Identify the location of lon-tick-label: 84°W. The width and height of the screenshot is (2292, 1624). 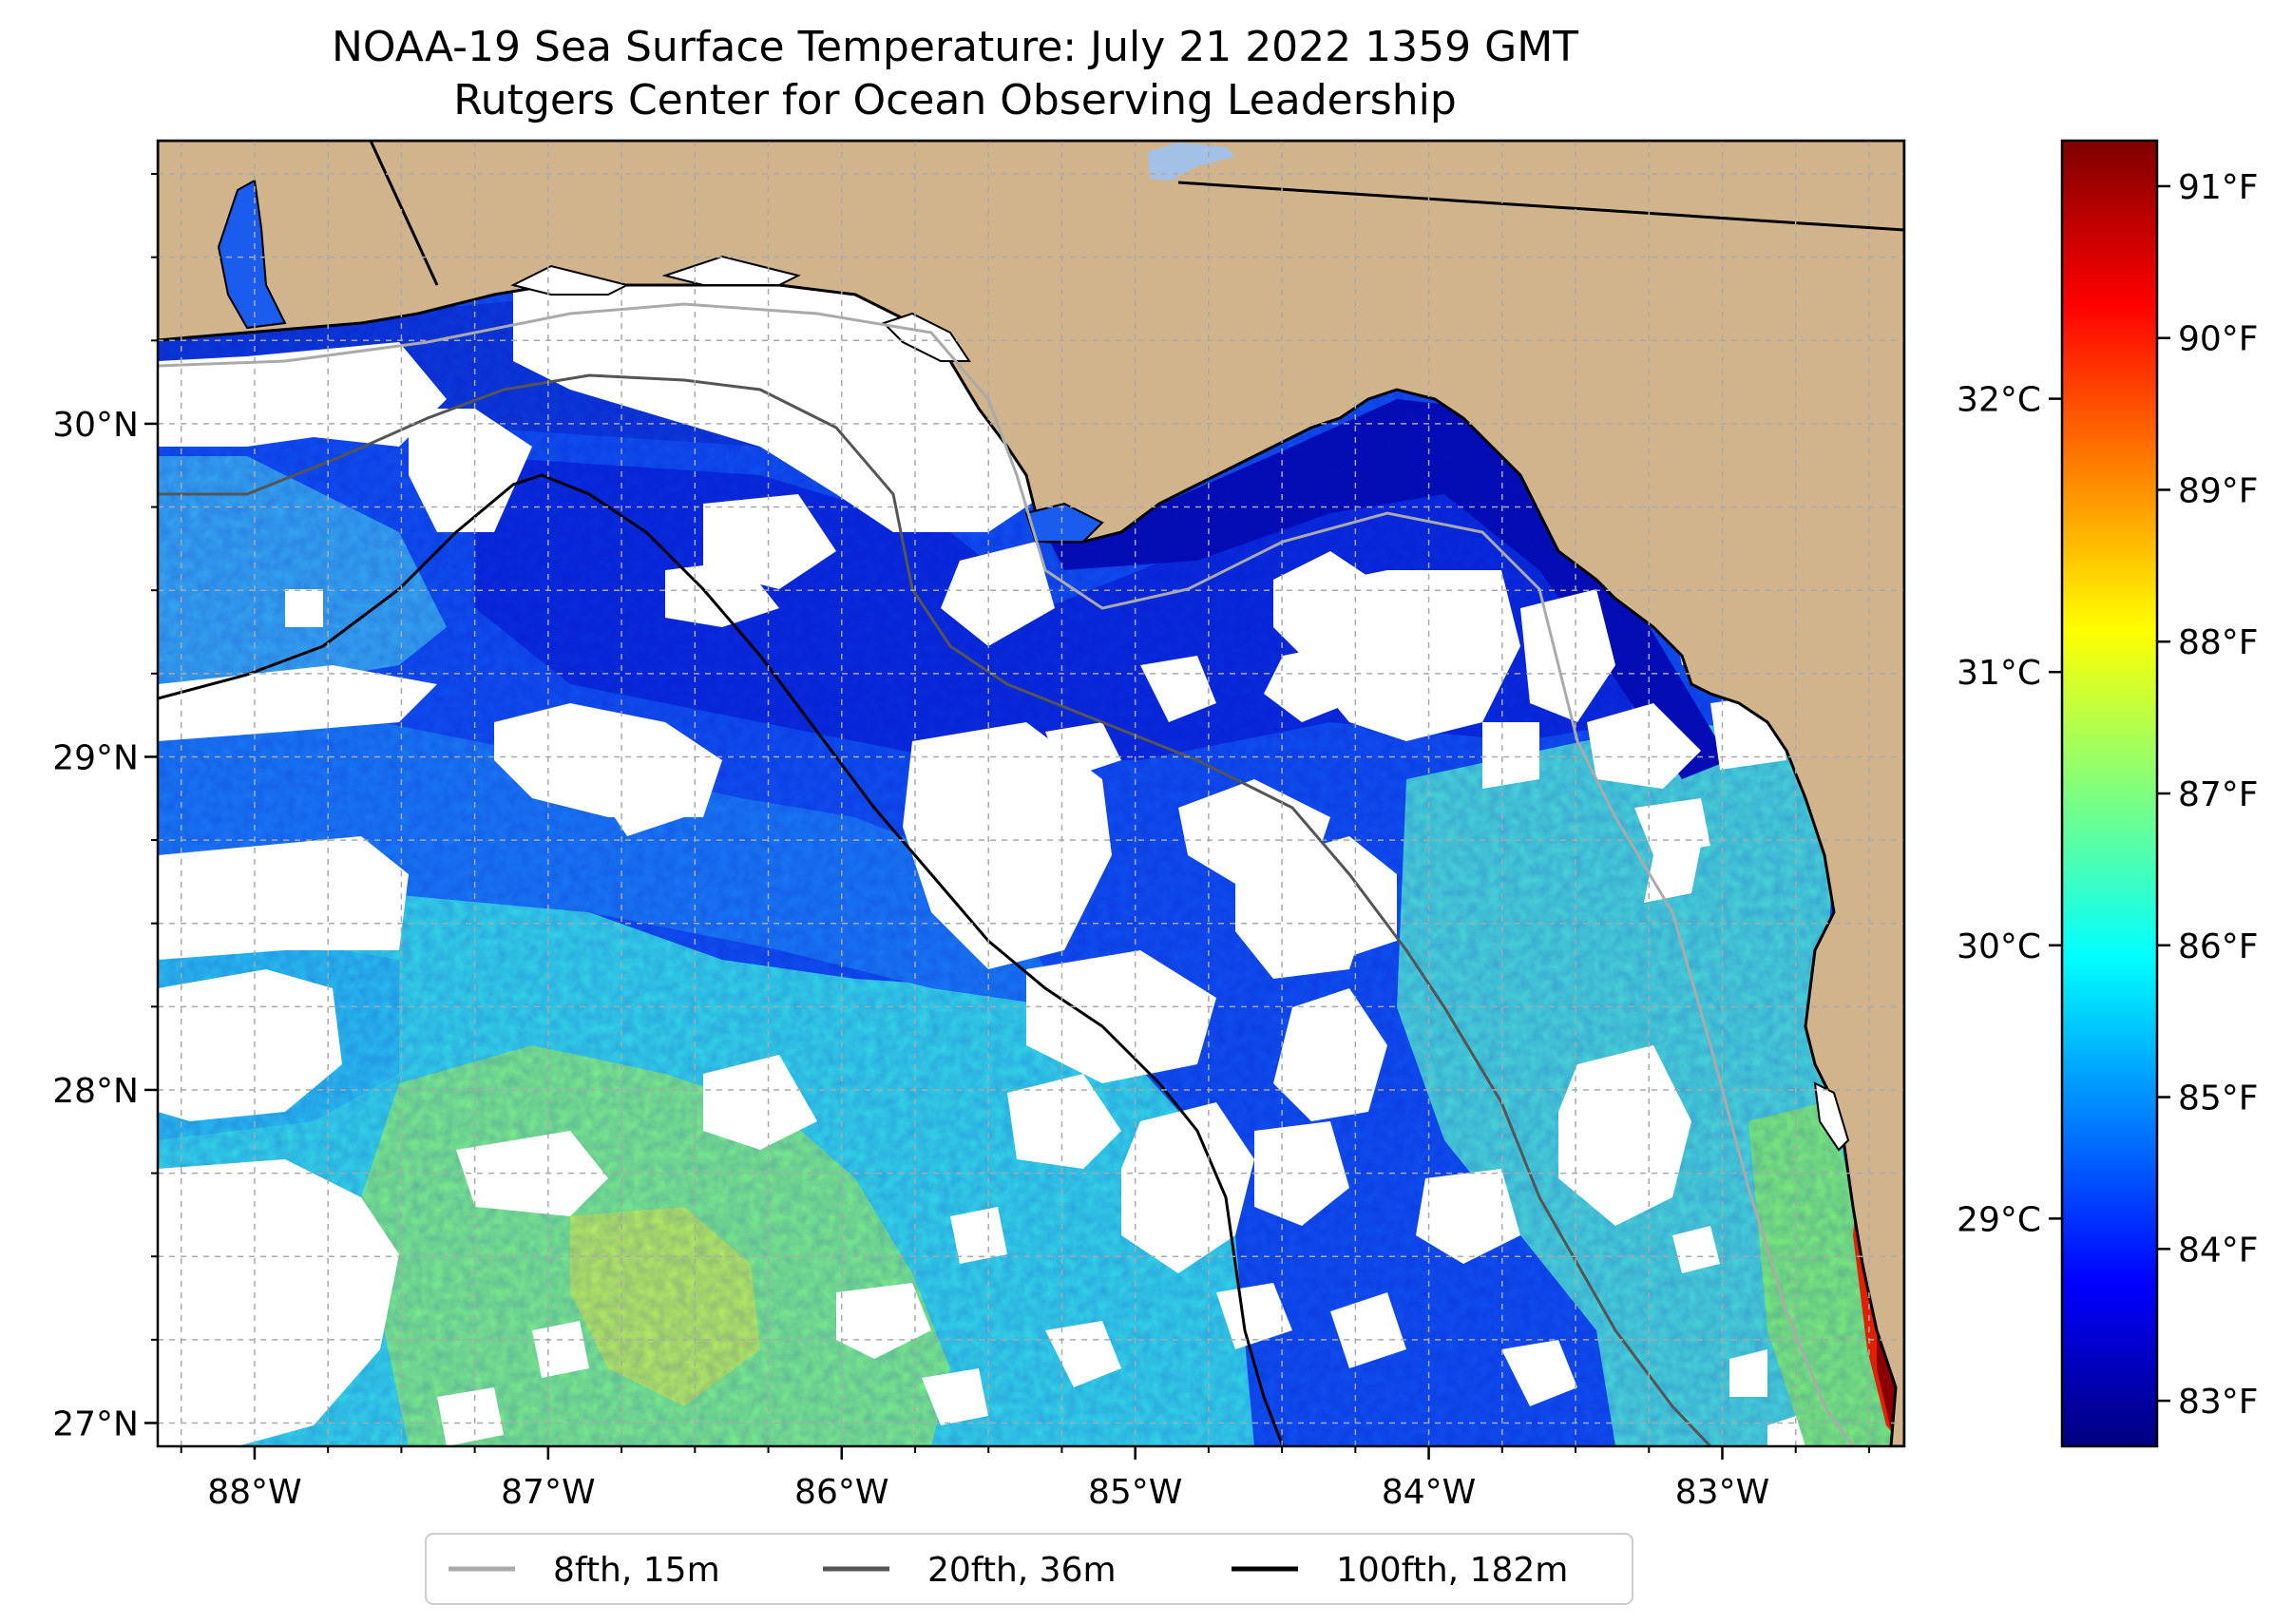
(1429, 1492).